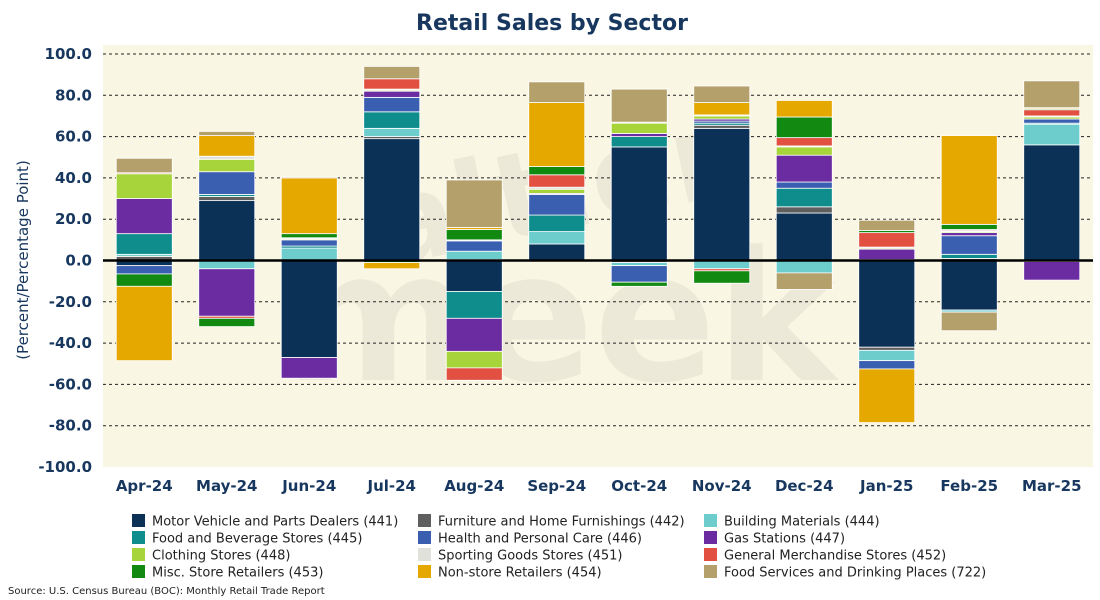 The width and height of the screenshot is (1100, 600). I want to click on y-tick-label: -100.0, so click(65, 467).